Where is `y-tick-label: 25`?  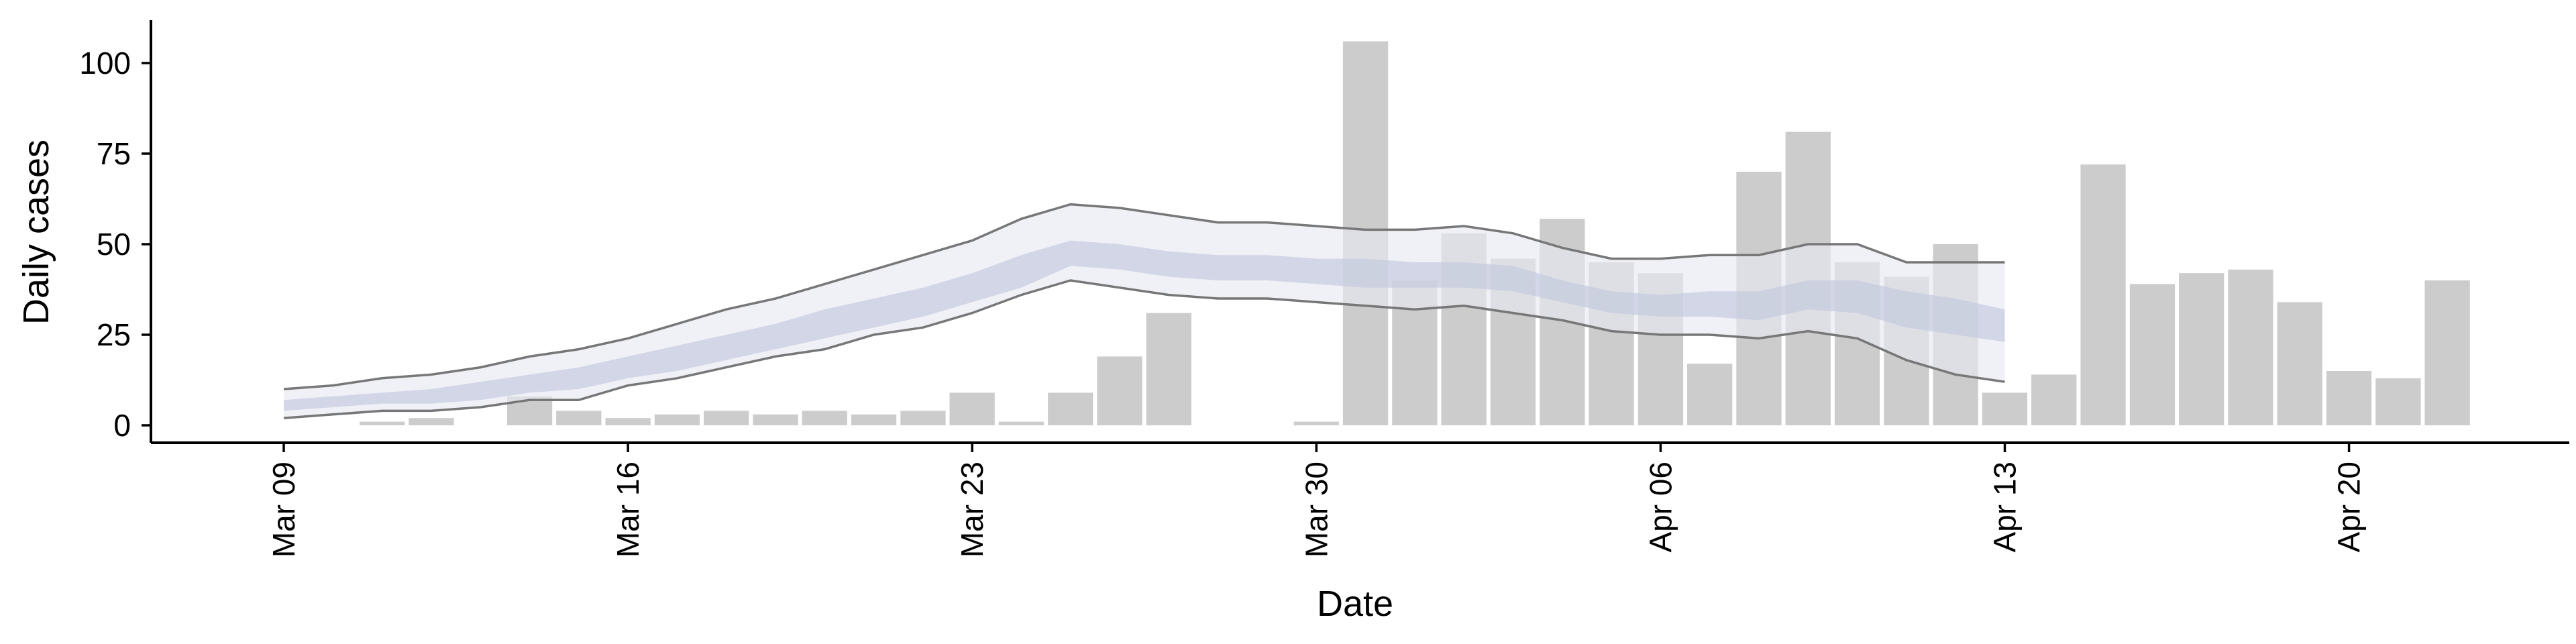
y-tick-label: 25 is located at coordinates (114, 334).